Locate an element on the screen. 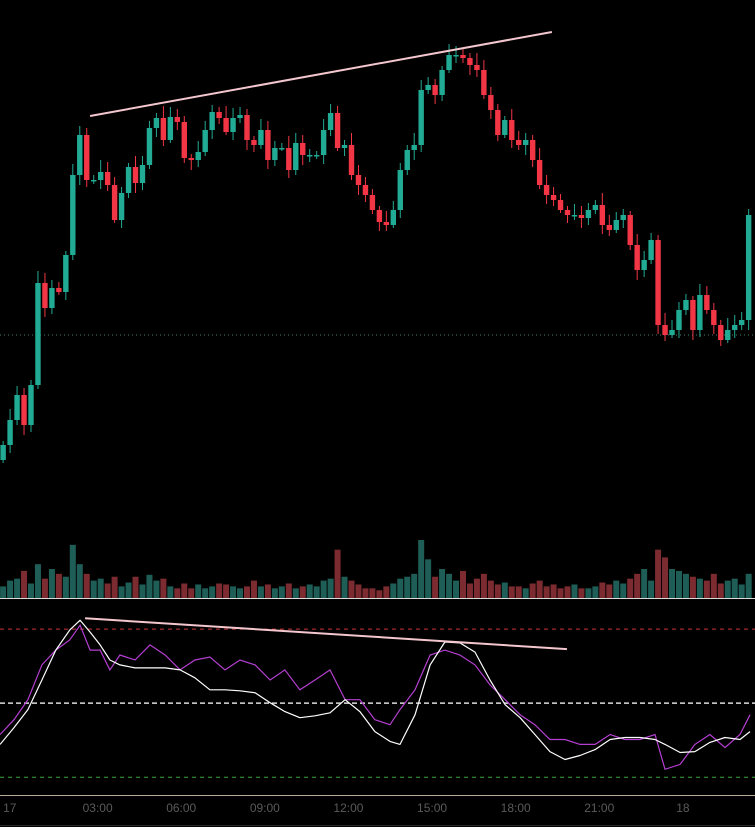  oscillator-trendline is located at coordinates (326, 634).